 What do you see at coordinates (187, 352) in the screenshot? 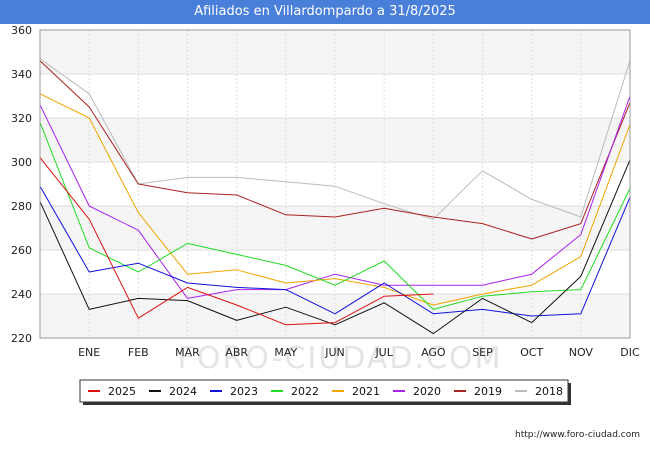
I see `x-tick-label: MAR` at bounding box center [187, 352].